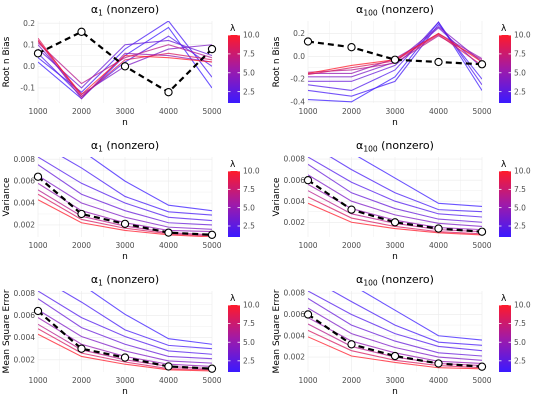 The width and height of the screenshot is (540, 404). I want to click on y-tick-label: -0.4, so click(297, 101).